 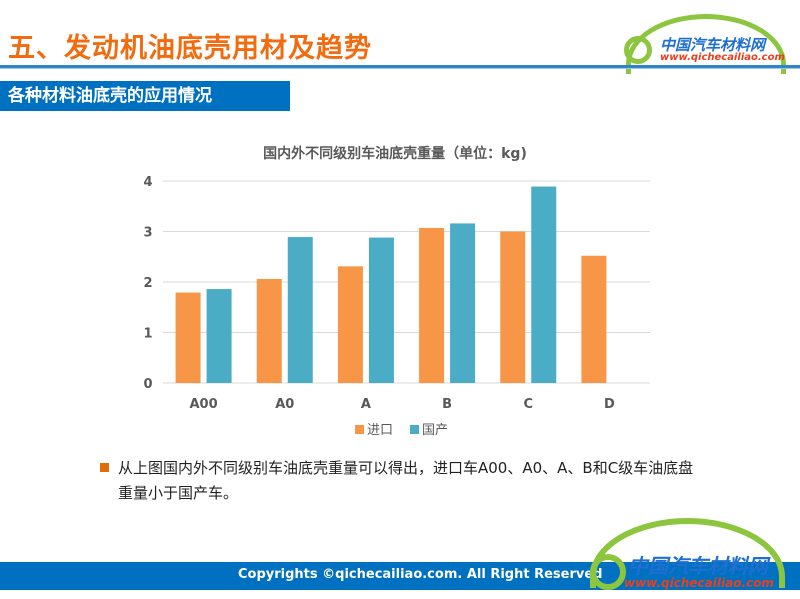 I want to click on x-tick-label: A00, so click(x=204, y=404).